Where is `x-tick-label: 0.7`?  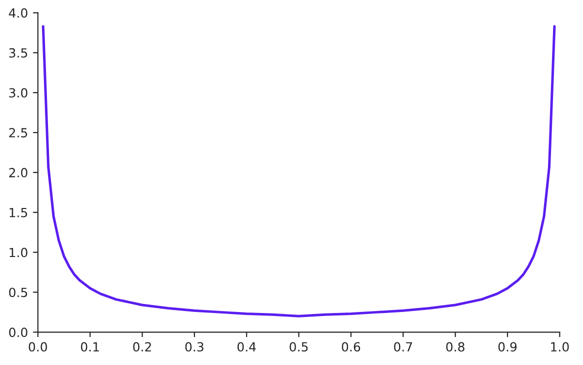 x-tick-label: 0.7 is located at coordinates (403, 347).